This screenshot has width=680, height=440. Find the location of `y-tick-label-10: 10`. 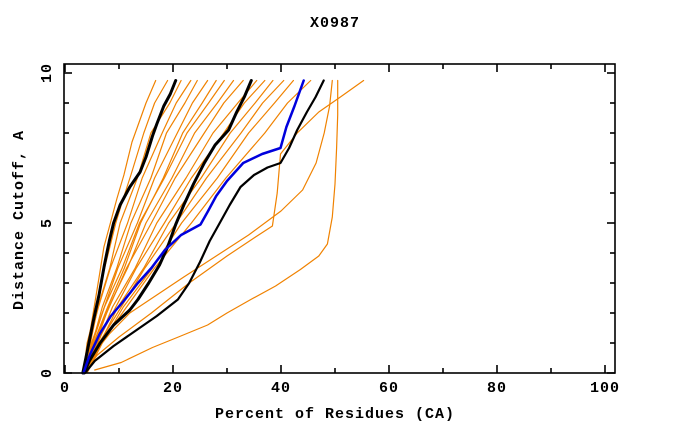

y-tick-label-10: 10 is located at coordinates (47, 73).